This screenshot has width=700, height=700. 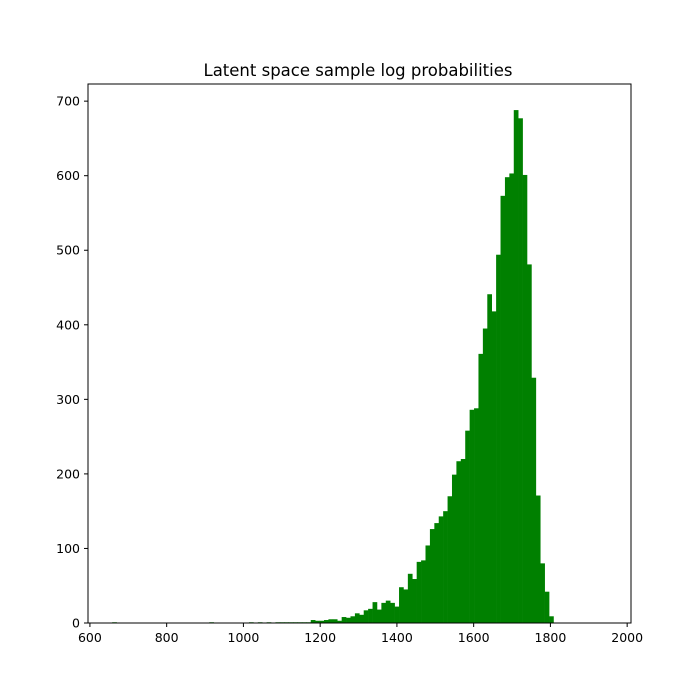 What do you see at coordinates (68, 324) in the screenshot?
I see `y-tick-label: 400` at bounding box center [68, 324].